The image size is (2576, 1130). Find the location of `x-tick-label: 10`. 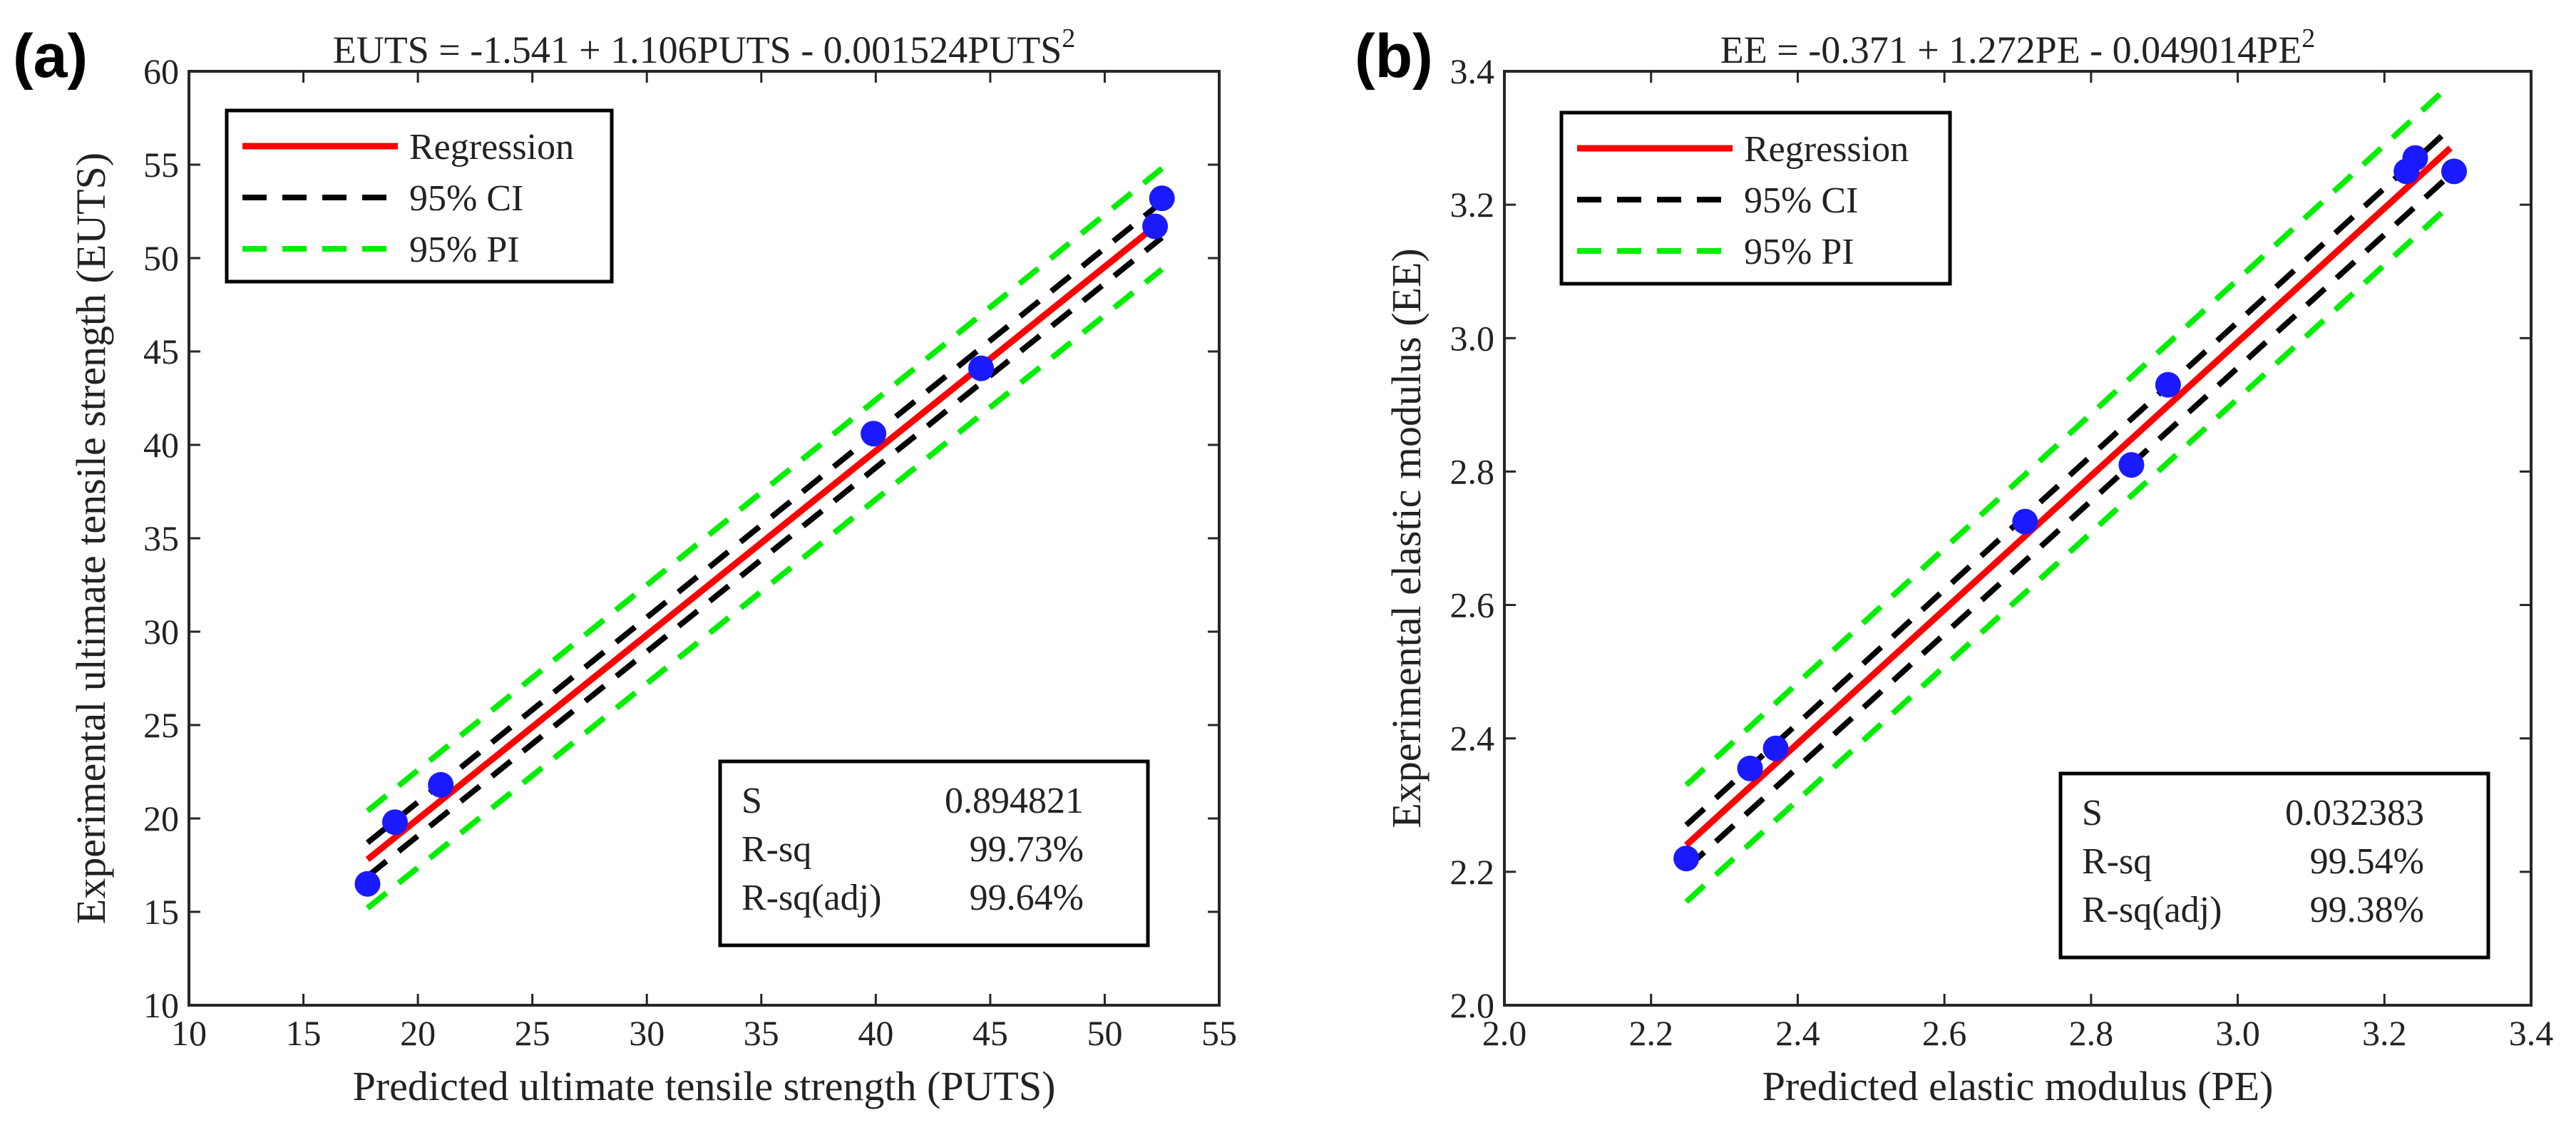

x-tick-label: 10 is located at coordinates (189, 1033).